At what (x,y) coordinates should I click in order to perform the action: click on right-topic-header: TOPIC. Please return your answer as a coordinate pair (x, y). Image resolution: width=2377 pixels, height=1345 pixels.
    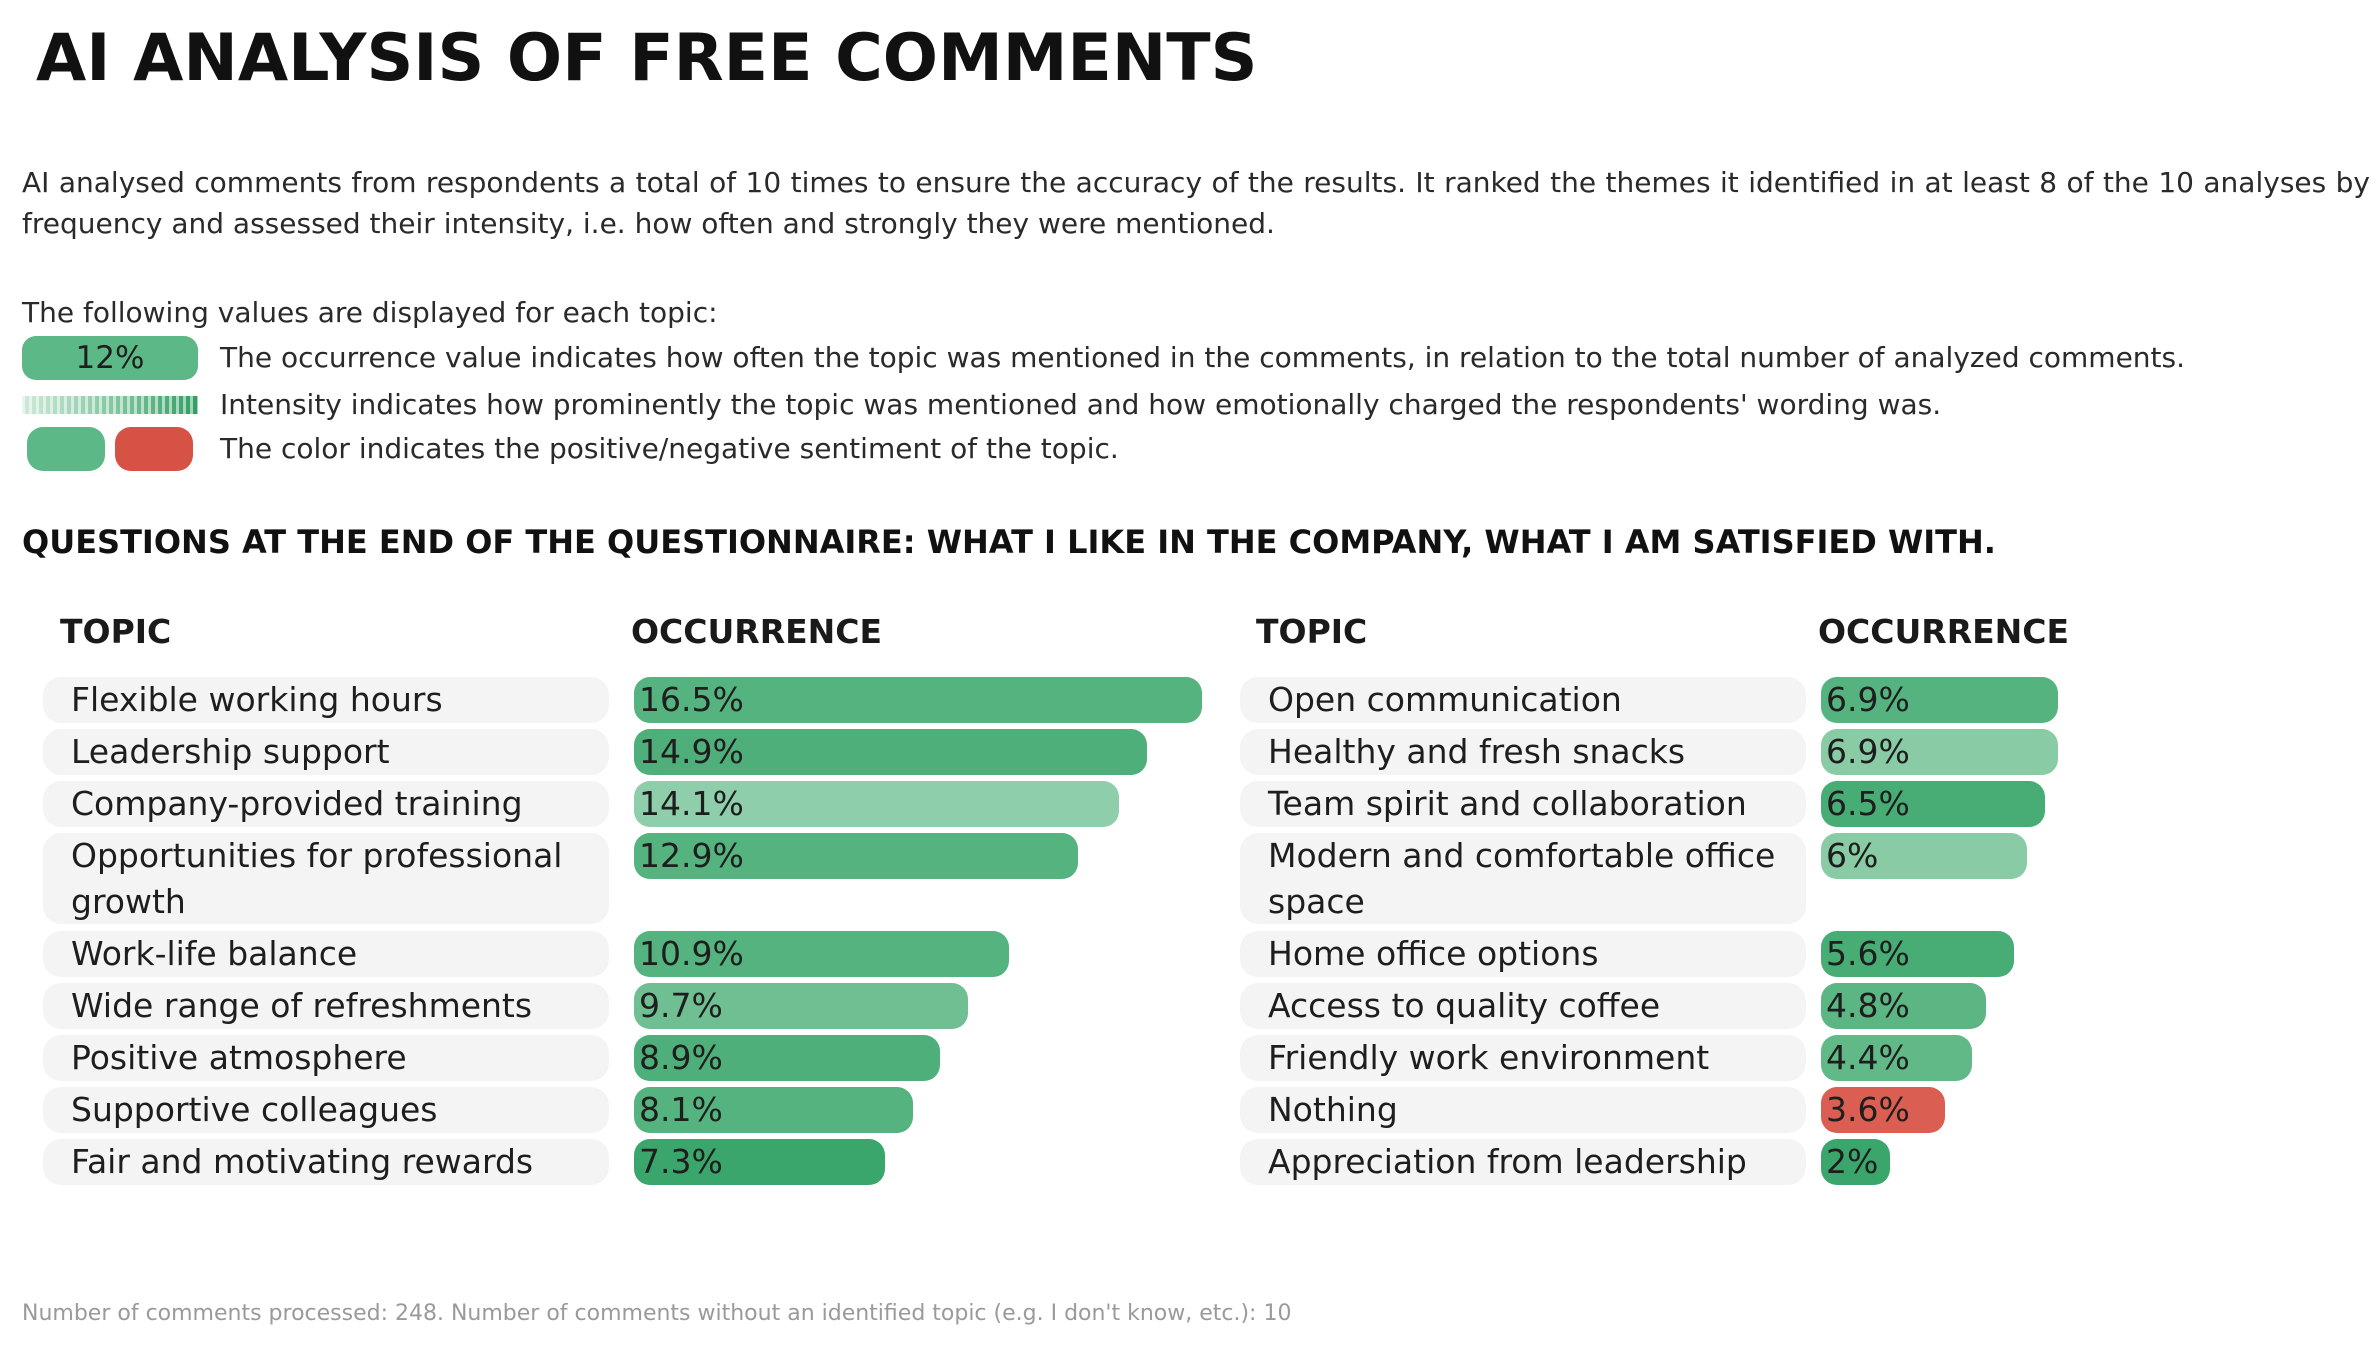
    Looking at the image, I should click on (1312, 631).